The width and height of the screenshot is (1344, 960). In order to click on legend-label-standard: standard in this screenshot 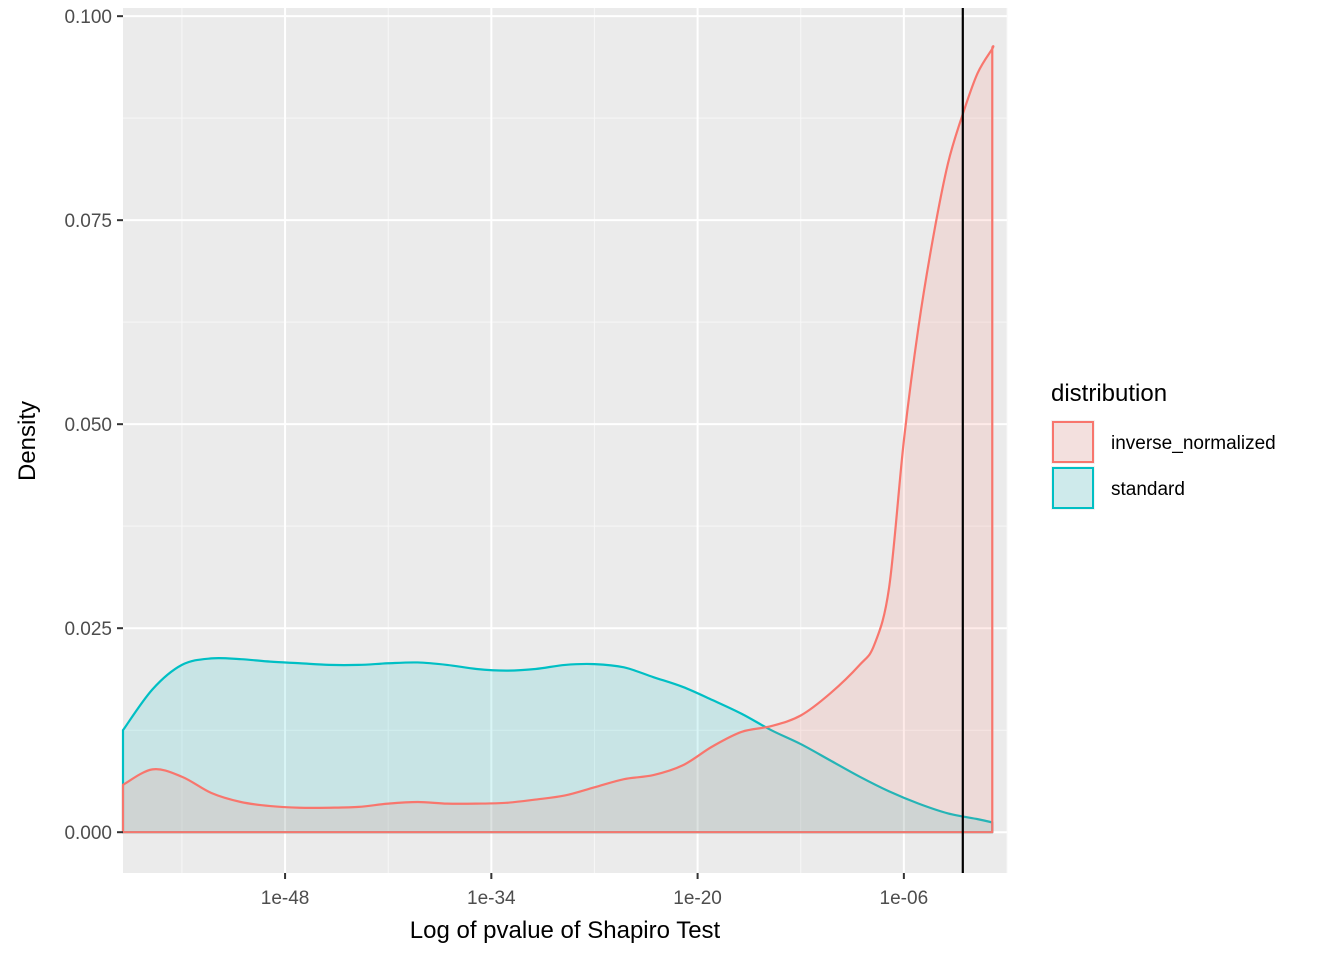, I will do `click(1148, 489)`.